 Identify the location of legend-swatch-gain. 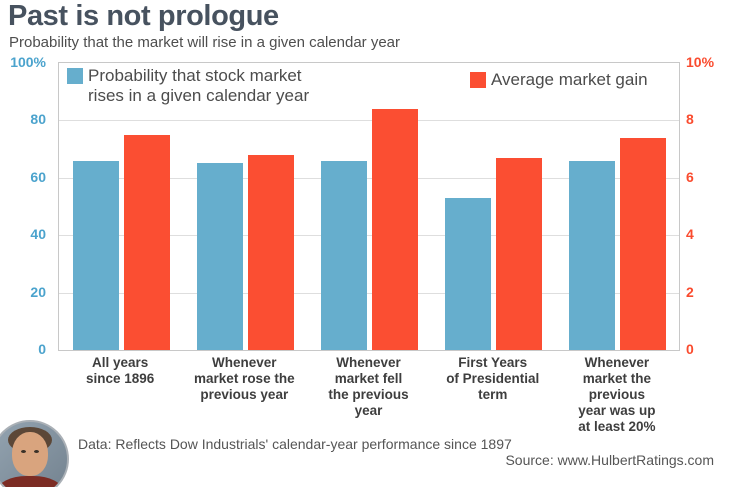
(478, 80).